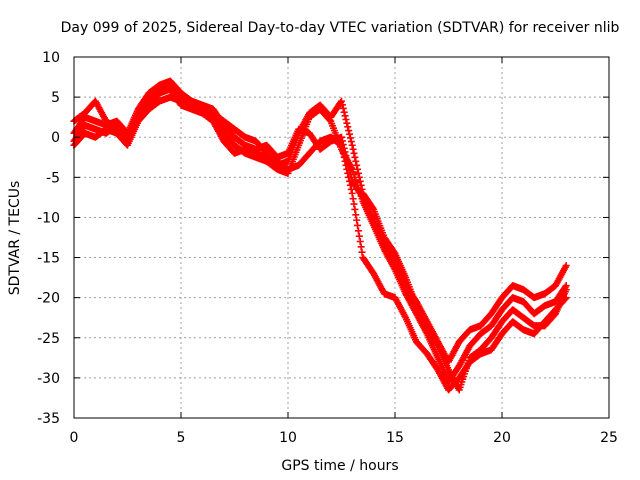 This screenshot has height=480, width=640. What do you see at coordinates (48, 339) in the screenshot?
I see `y-tick-label: -25` at bounding box center [48, 339].